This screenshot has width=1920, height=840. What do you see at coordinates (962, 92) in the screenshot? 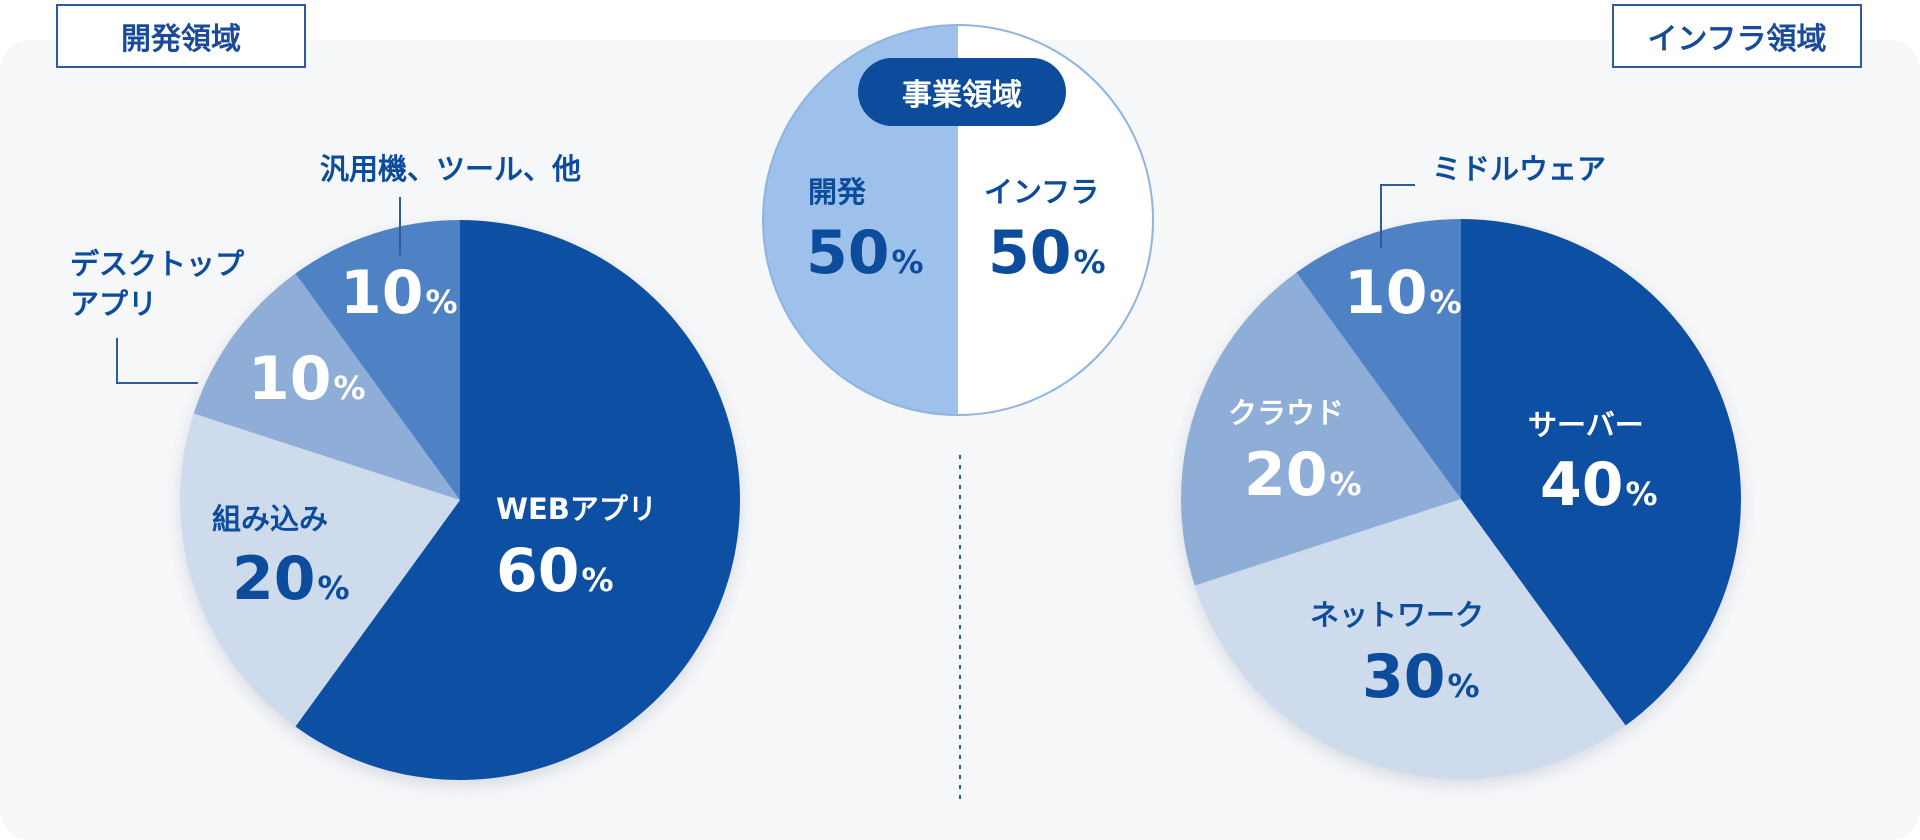
I see `business-area-badge: 事業領域` at bounding box center [962, 92].